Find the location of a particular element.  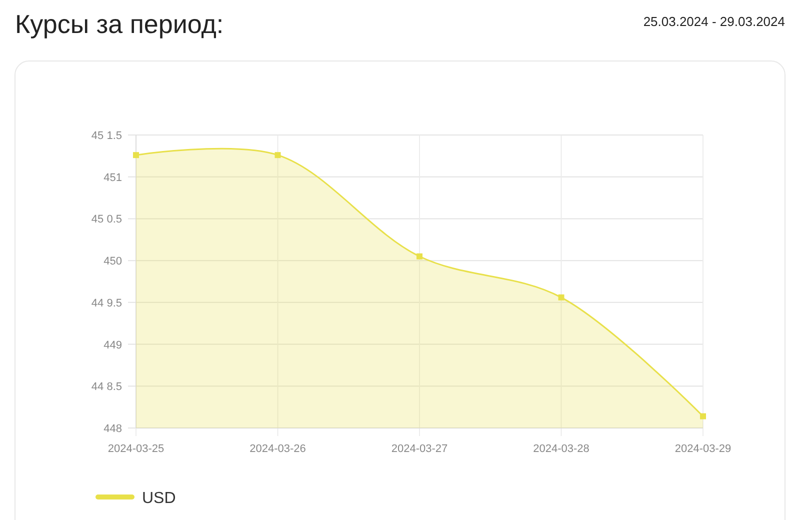

y-tick-label: 44 8.5 is located at coordinates (106, 387).